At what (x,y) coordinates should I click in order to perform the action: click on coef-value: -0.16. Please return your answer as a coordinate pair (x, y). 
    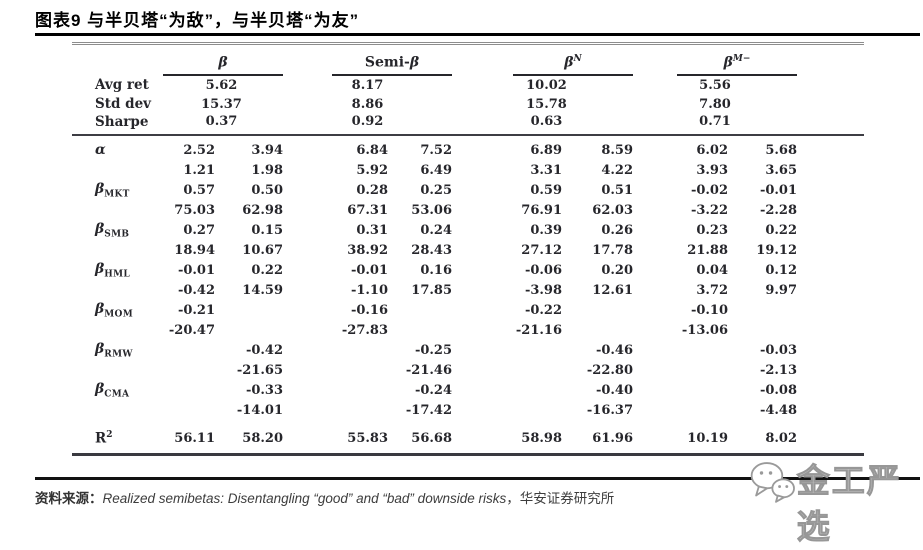
    Looking at the image, I should click on (369, 310).